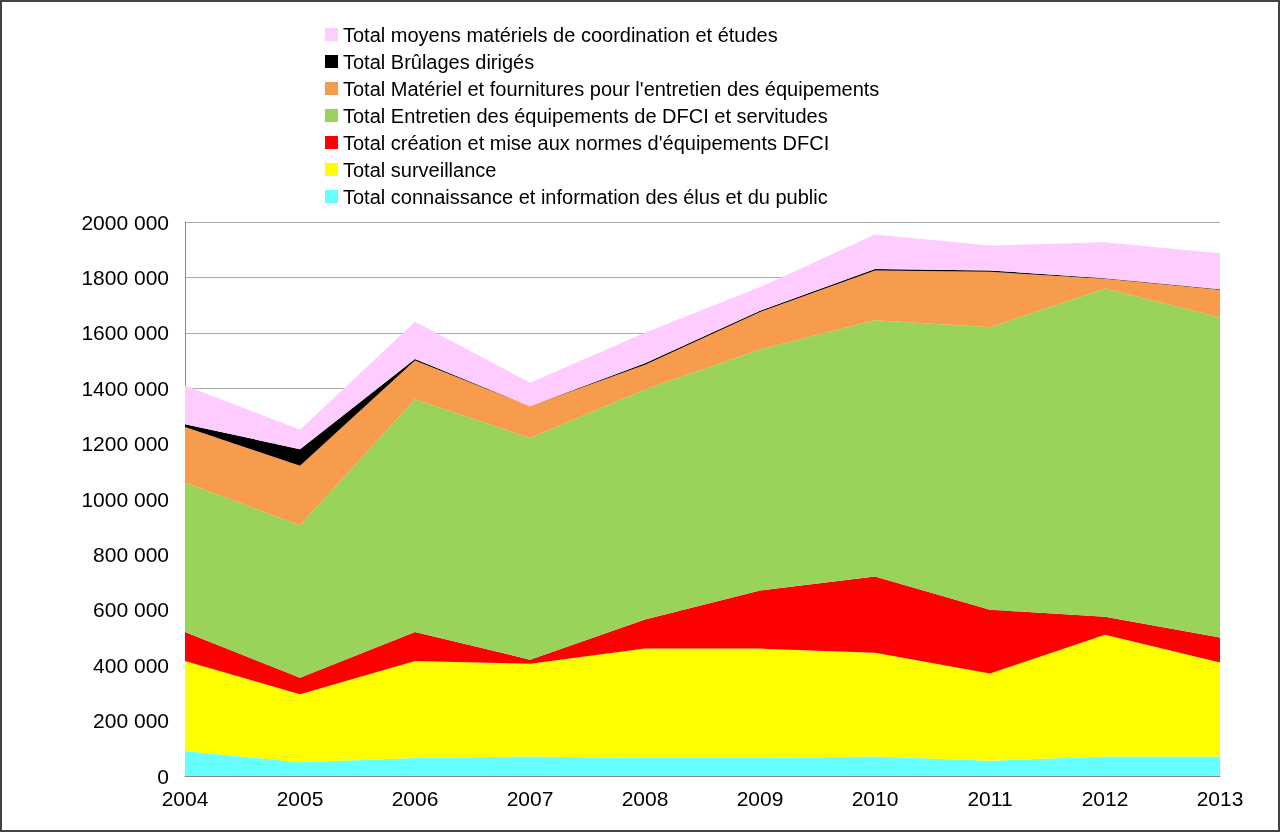 The width and height of the screenshot is (1280, 832). What do you see at coordinates (760, 798) in the screenshot?
I see `x-tick-label: 2009` at bounding box center [760, 798].